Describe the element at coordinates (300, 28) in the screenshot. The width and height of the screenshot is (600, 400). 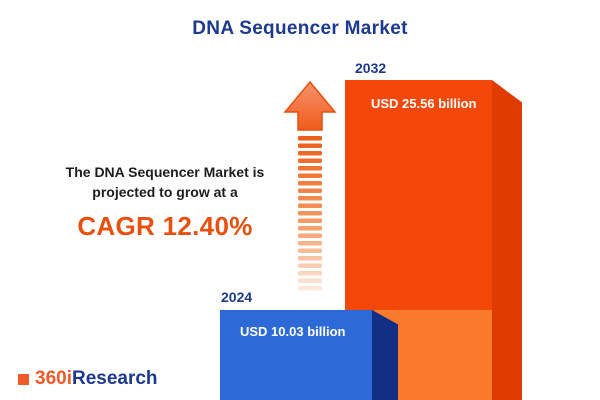
I see `page-title: DNA Sequencer Market` at that location.